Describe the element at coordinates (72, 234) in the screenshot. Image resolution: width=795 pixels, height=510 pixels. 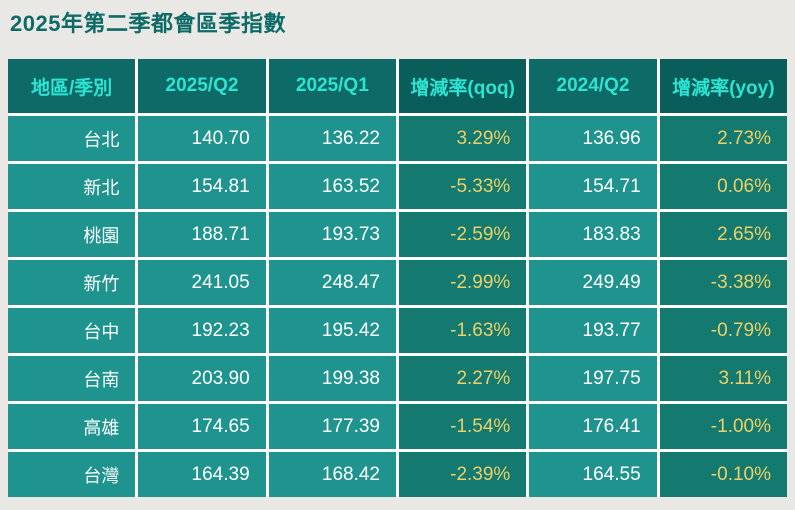
I see `cell-region: 桃園` at that location.